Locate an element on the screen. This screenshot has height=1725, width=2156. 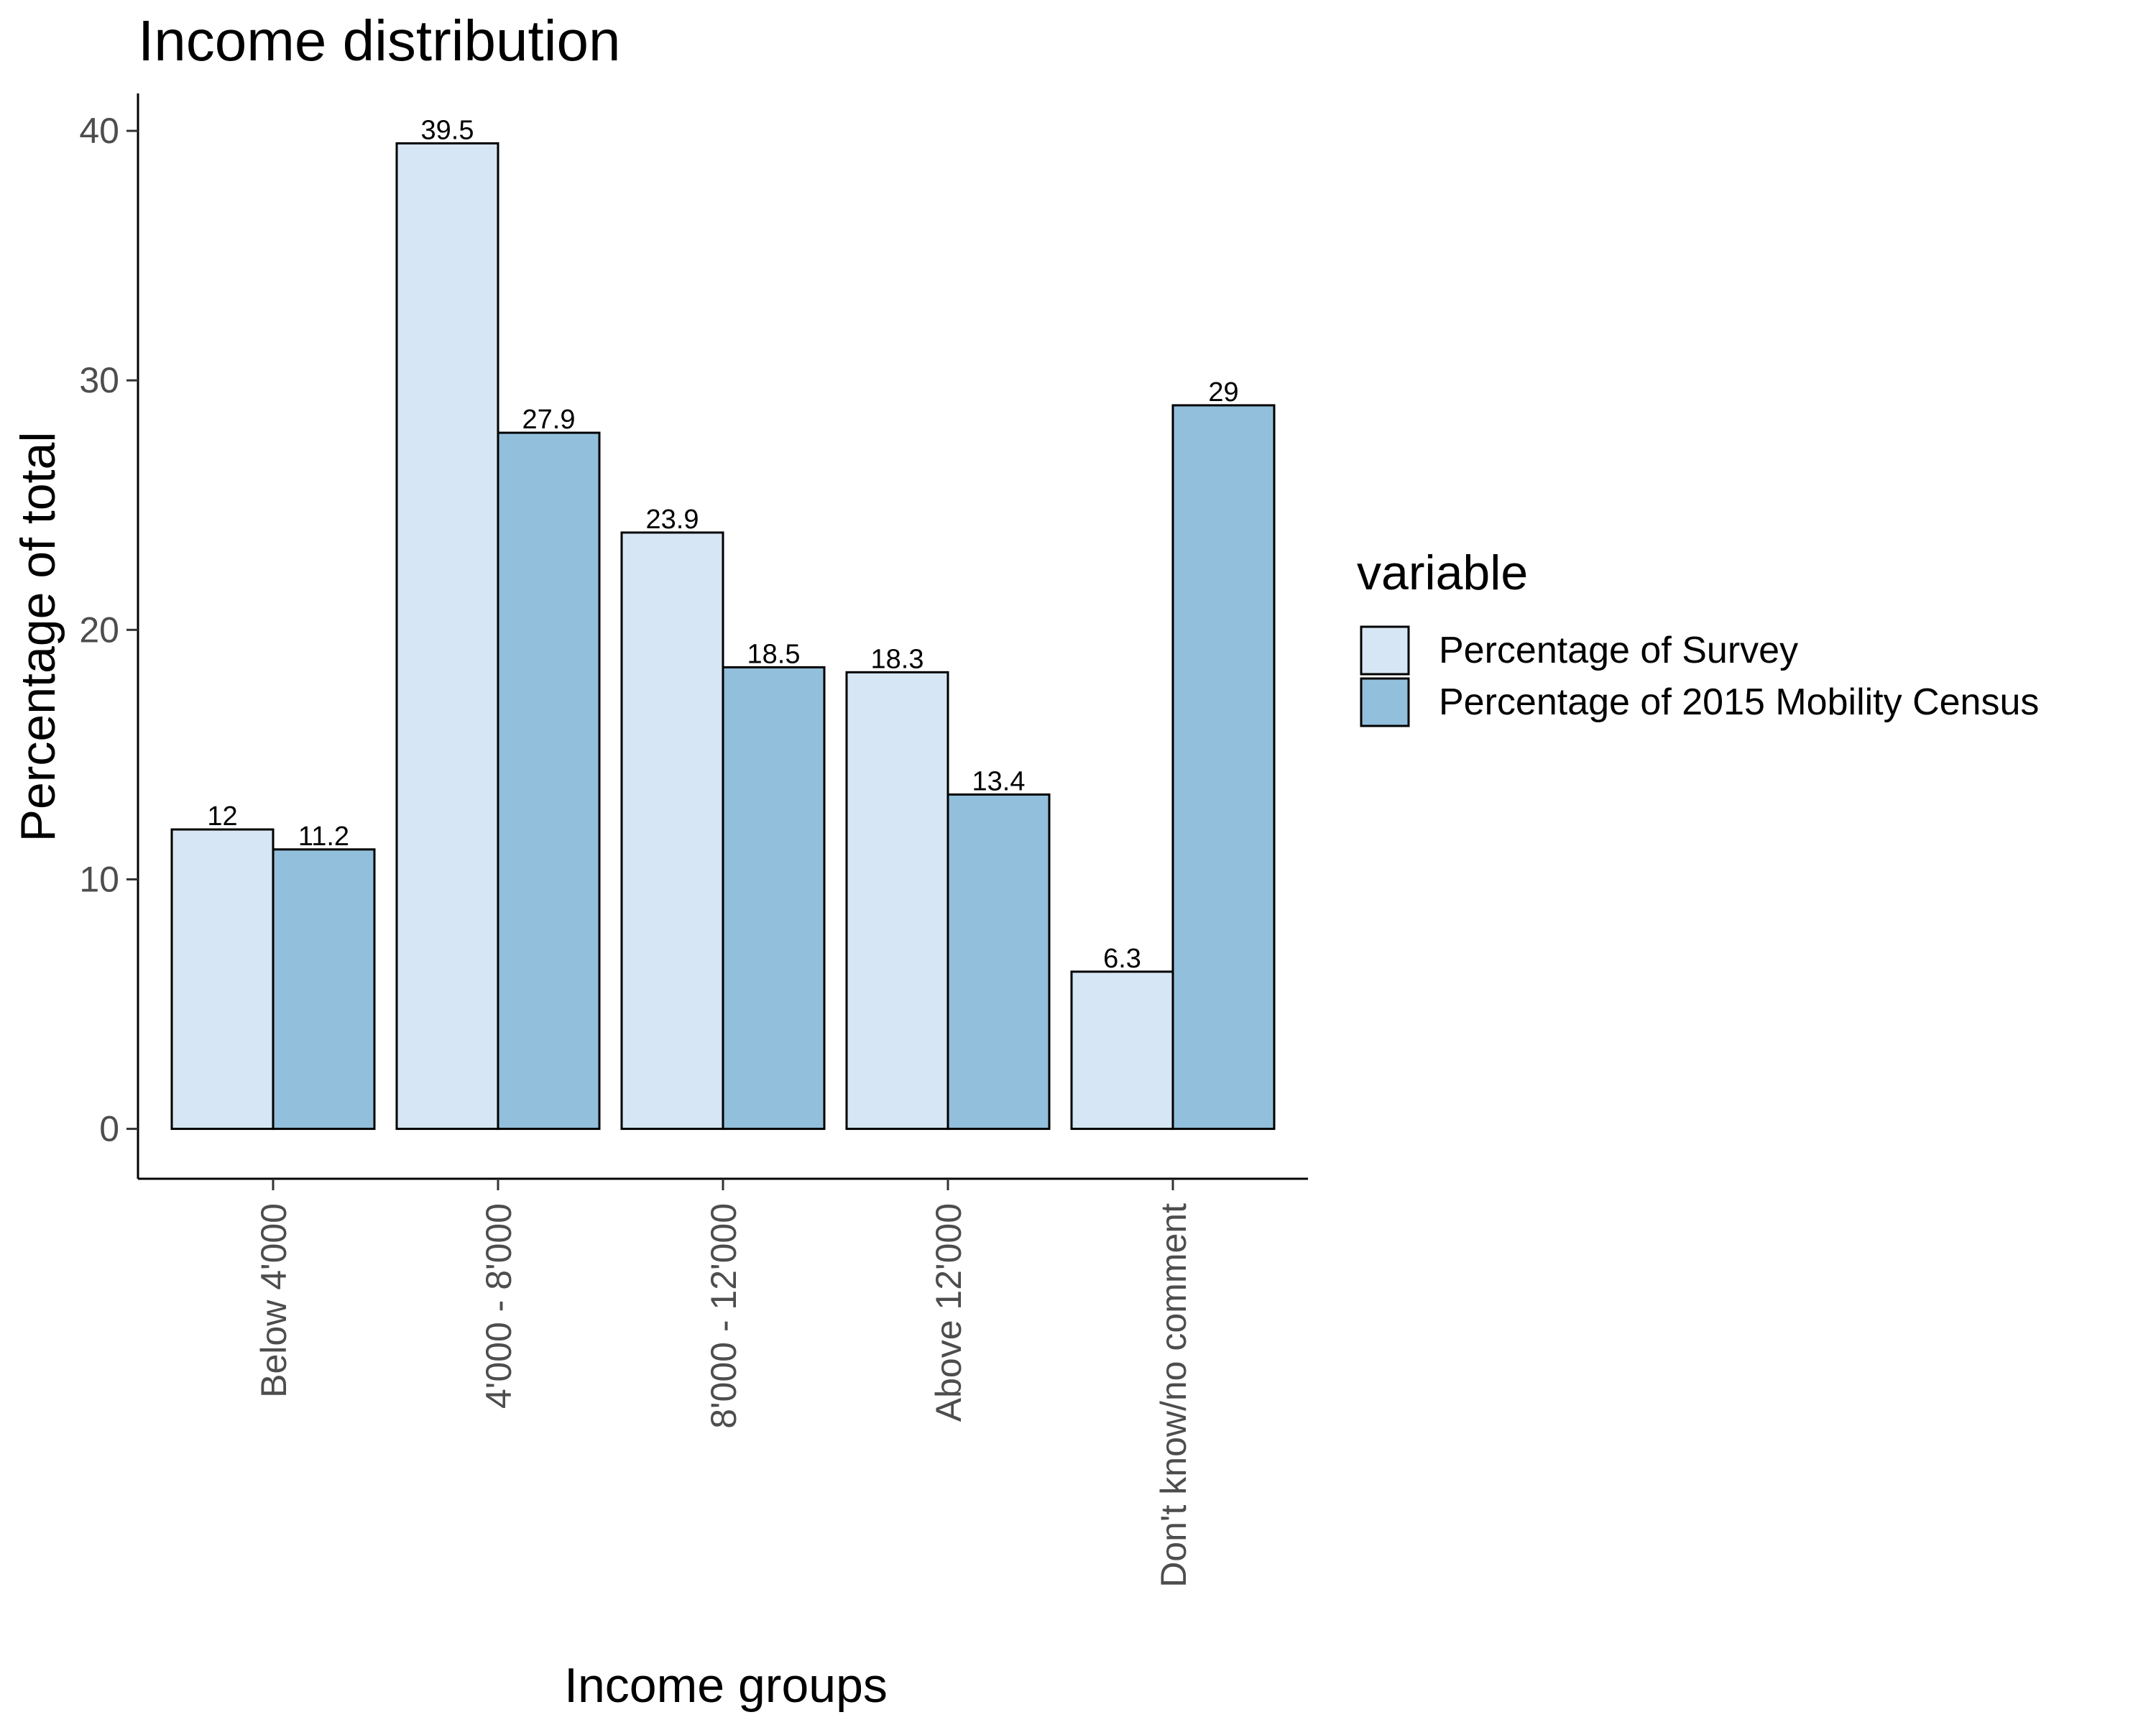
y-tick-label: 0 is located at coordinates (109, 1129).